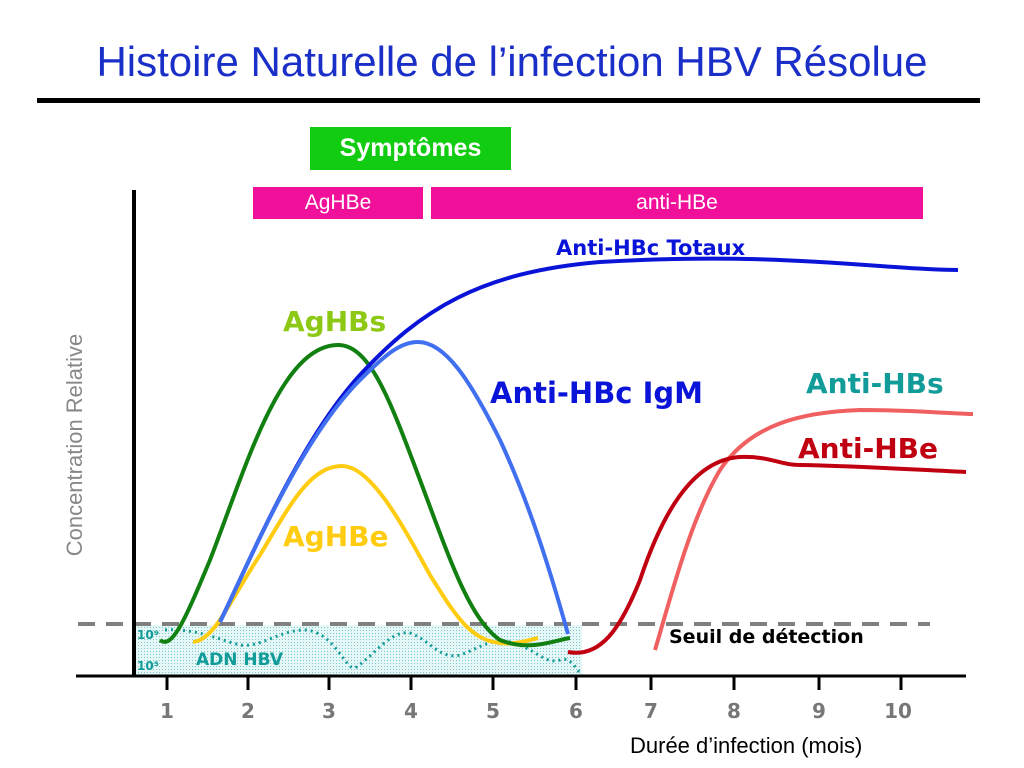 This screenshot has height=768, width=1024. Describe the element at coordinates (898, 711) in the screenshot. I see `x-tick-label: 10` at that location.